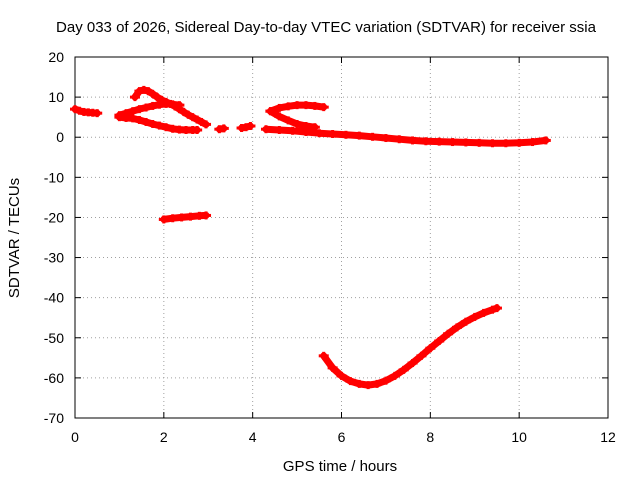 Image resolution: width=640 pixels, height=480 pixels. What do you see at coordinates (54, 338) in the screenshot?
I see `y-tick-label: -50` at bounding box center [54, 338].